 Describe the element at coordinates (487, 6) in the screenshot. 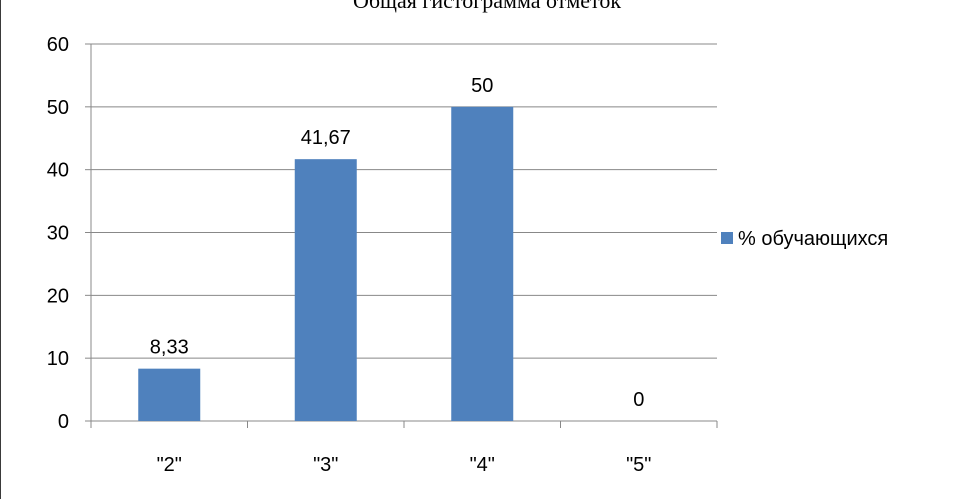

I see `chart-title: Общая гистограмма отметок` at that location.